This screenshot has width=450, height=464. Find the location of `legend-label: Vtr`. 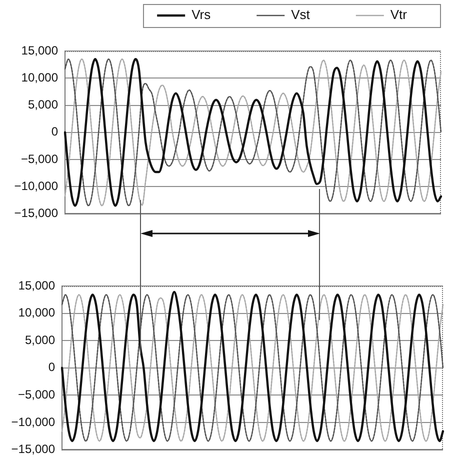

legend-label: Vtr is located at coordinates (399, 14).